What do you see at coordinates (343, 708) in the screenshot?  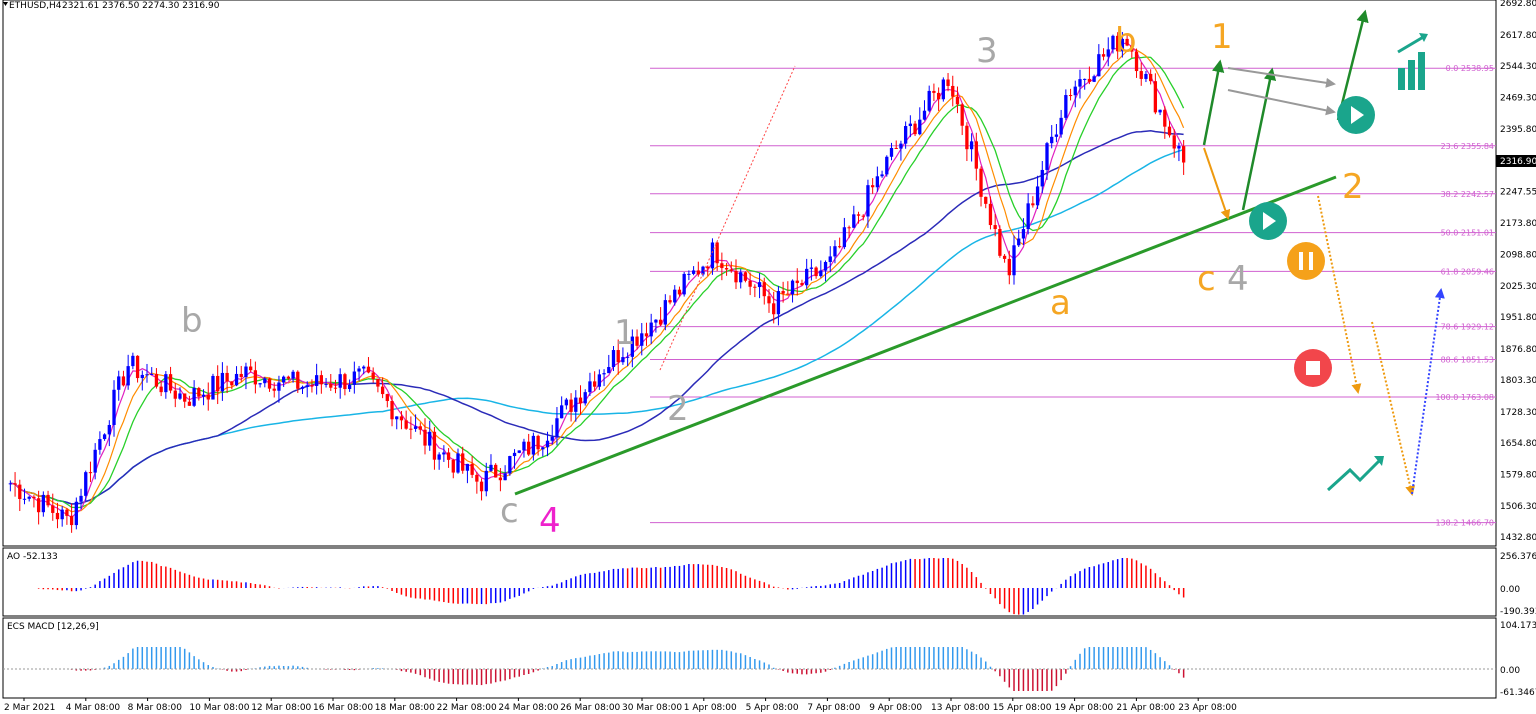 I see `date-tick-label: 16 Mar 08:00` at bounding box center [343, 708].